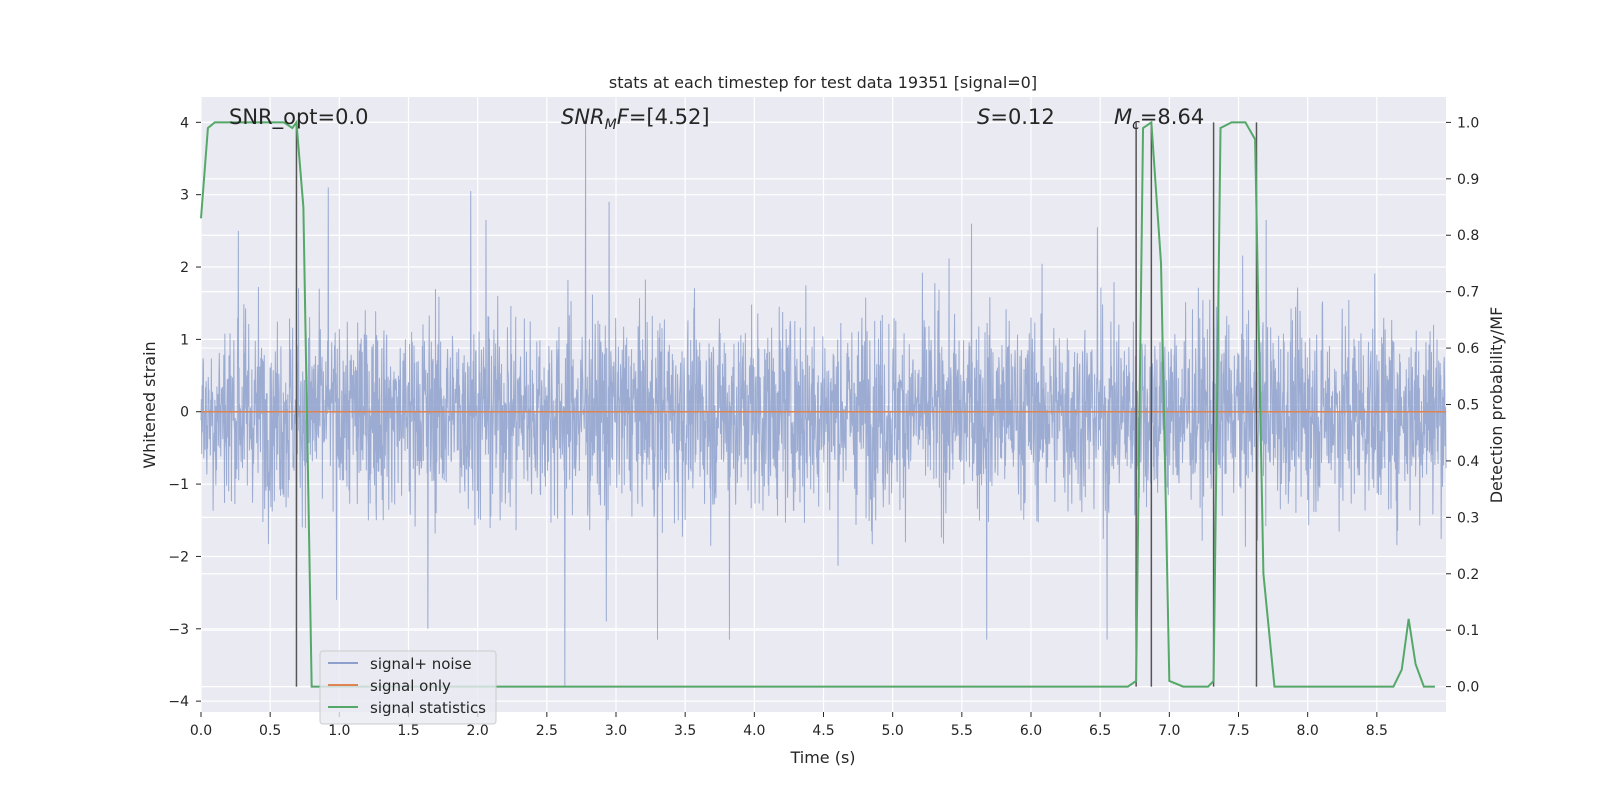 The image size is (1600, 800). Describe the element at coordinates (1468, 180) in the screenshot. I see `y2-tick-label: 0.9` at that location.